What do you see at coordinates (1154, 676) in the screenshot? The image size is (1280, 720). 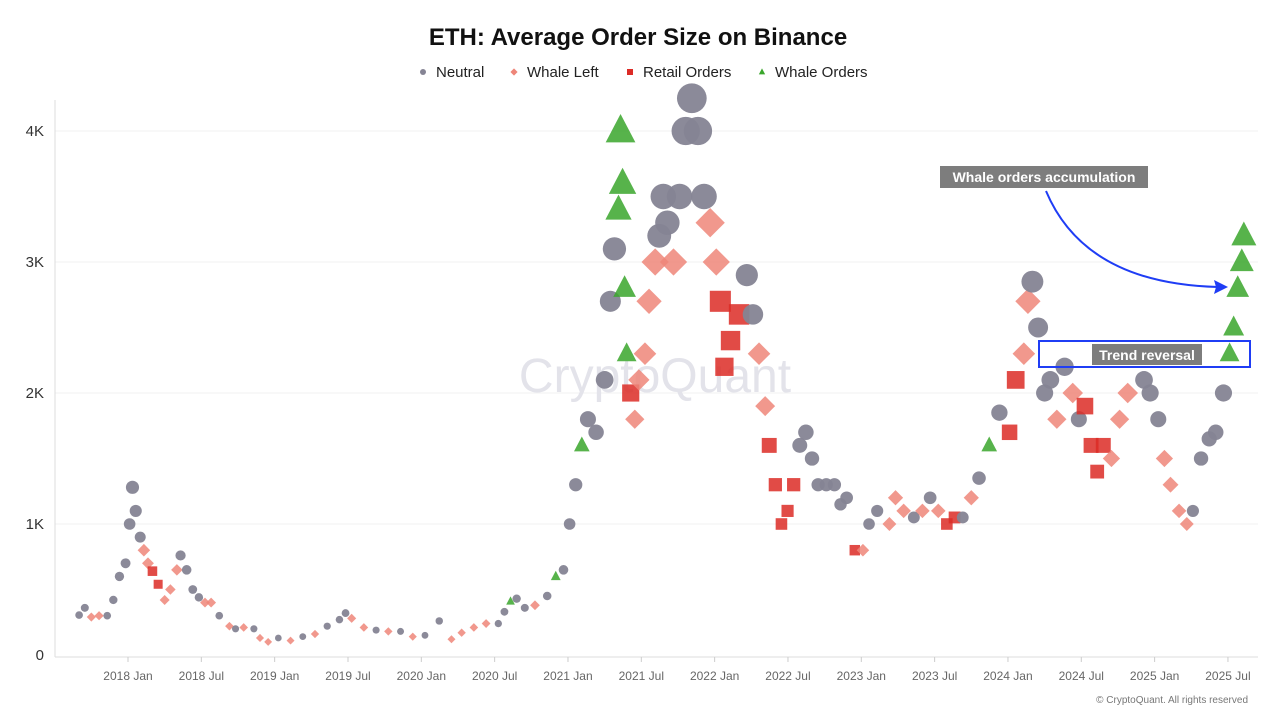 I see `x-tick-label: 2025 Jan` at bounding box center [1154, 676].